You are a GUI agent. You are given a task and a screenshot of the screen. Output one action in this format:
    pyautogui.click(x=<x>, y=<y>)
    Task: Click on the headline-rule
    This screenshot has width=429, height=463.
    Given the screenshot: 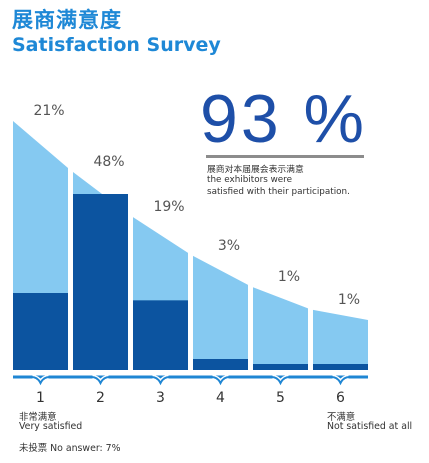 What is the action you would take?
    pyautogui.click(x=285, y=156)
    